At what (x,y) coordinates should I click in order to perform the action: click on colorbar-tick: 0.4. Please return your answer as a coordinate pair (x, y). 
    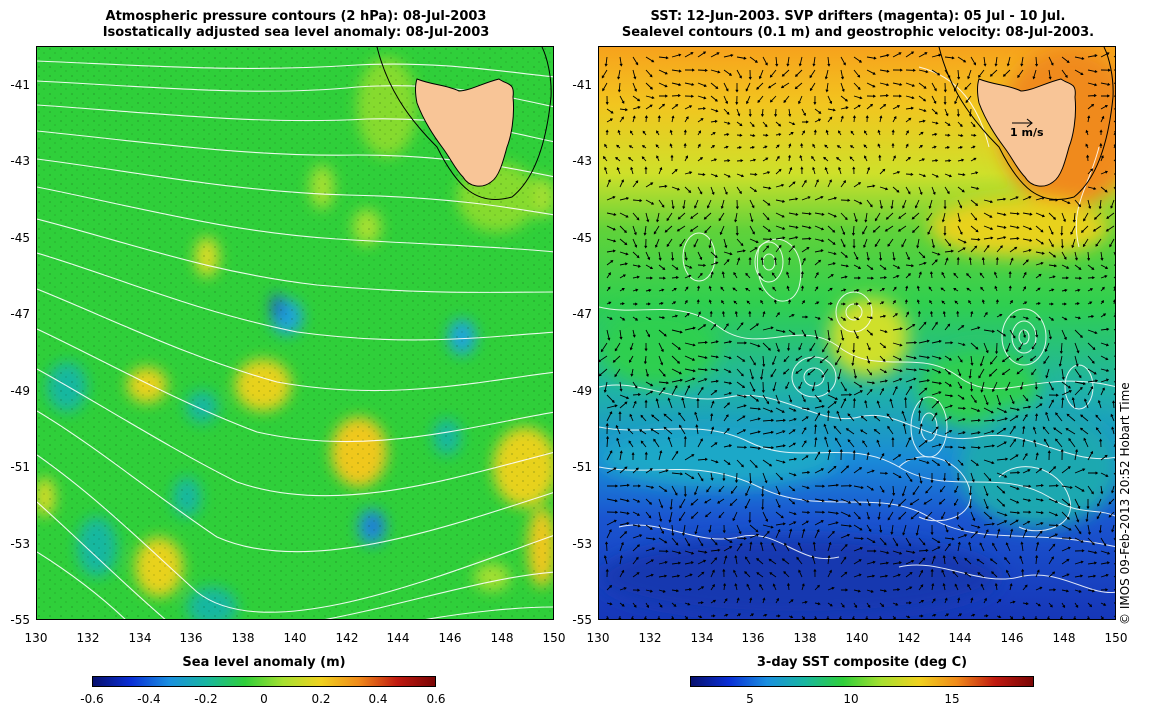
    Looking at the image, I should click on (378, 699).